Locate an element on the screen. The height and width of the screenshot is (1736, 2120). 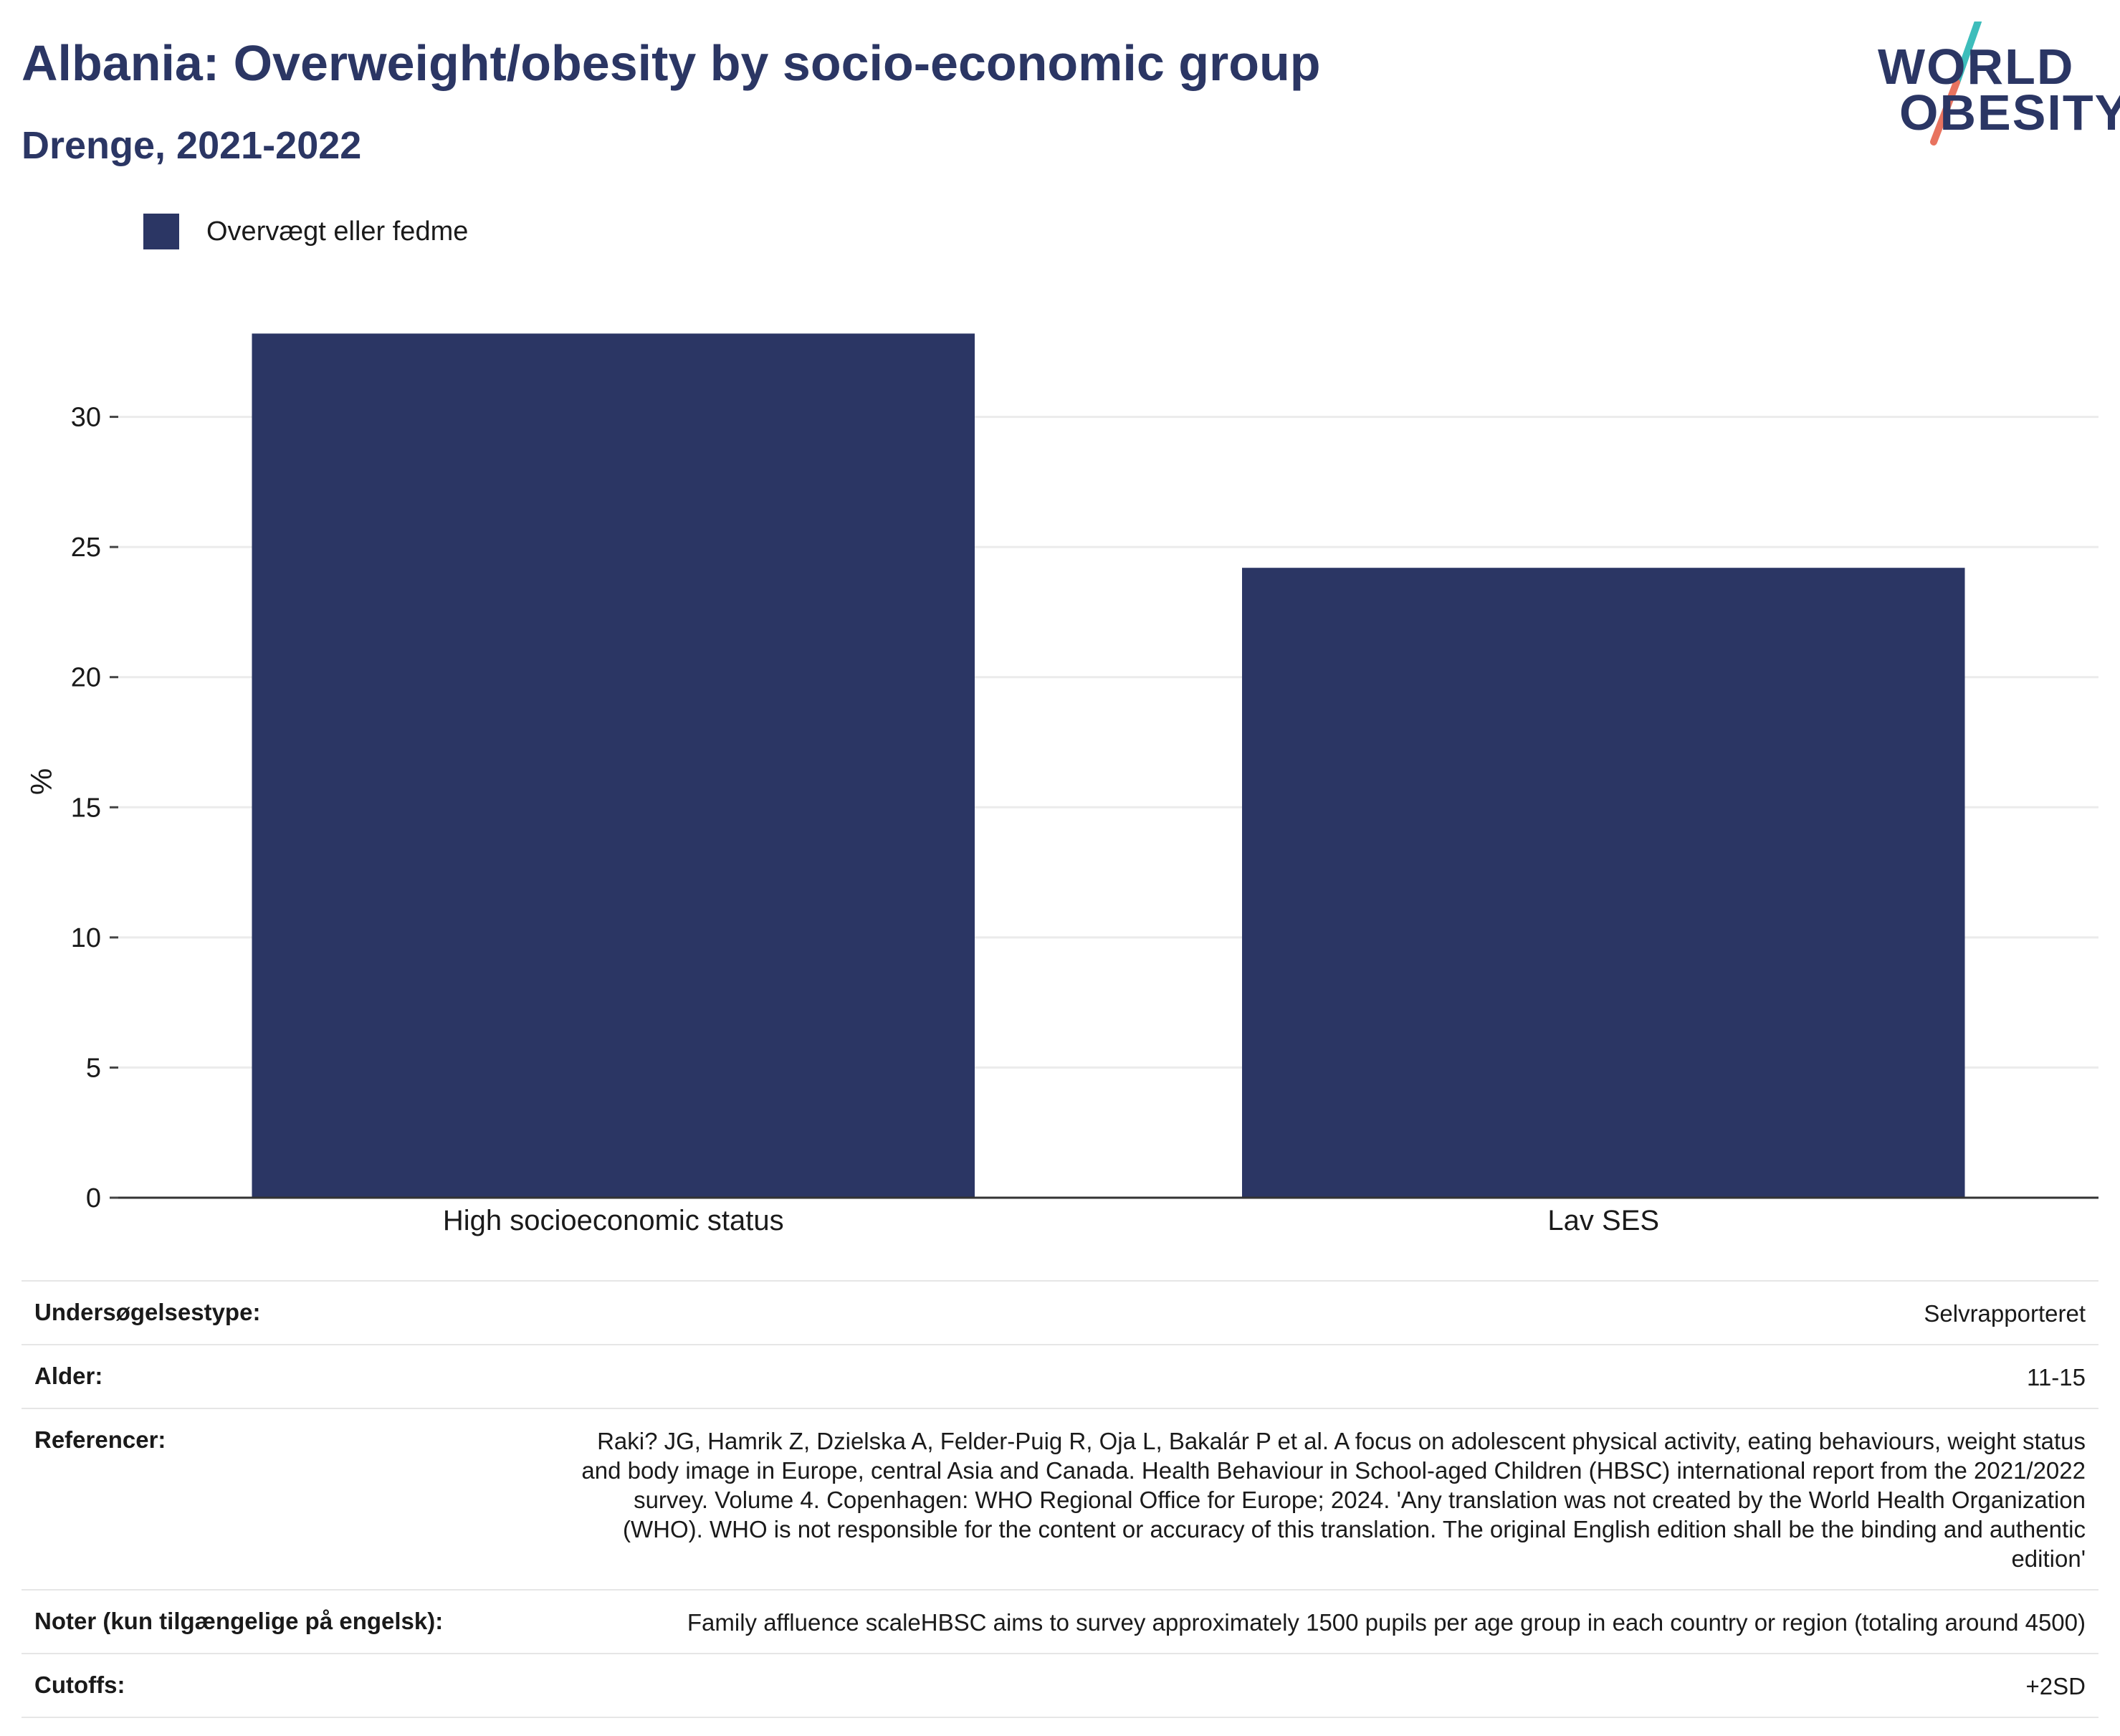
metadata-key: Alder: is located at coordinates (69, 1376).